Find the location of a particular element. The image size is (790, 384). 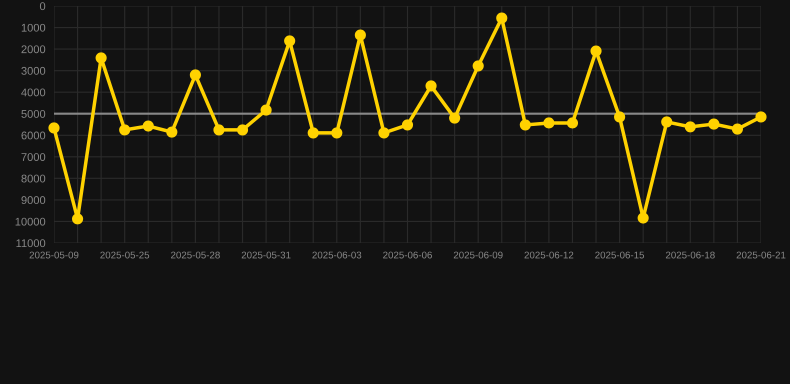

y-tick-label: 4000 is located at coordinates (33, 92).